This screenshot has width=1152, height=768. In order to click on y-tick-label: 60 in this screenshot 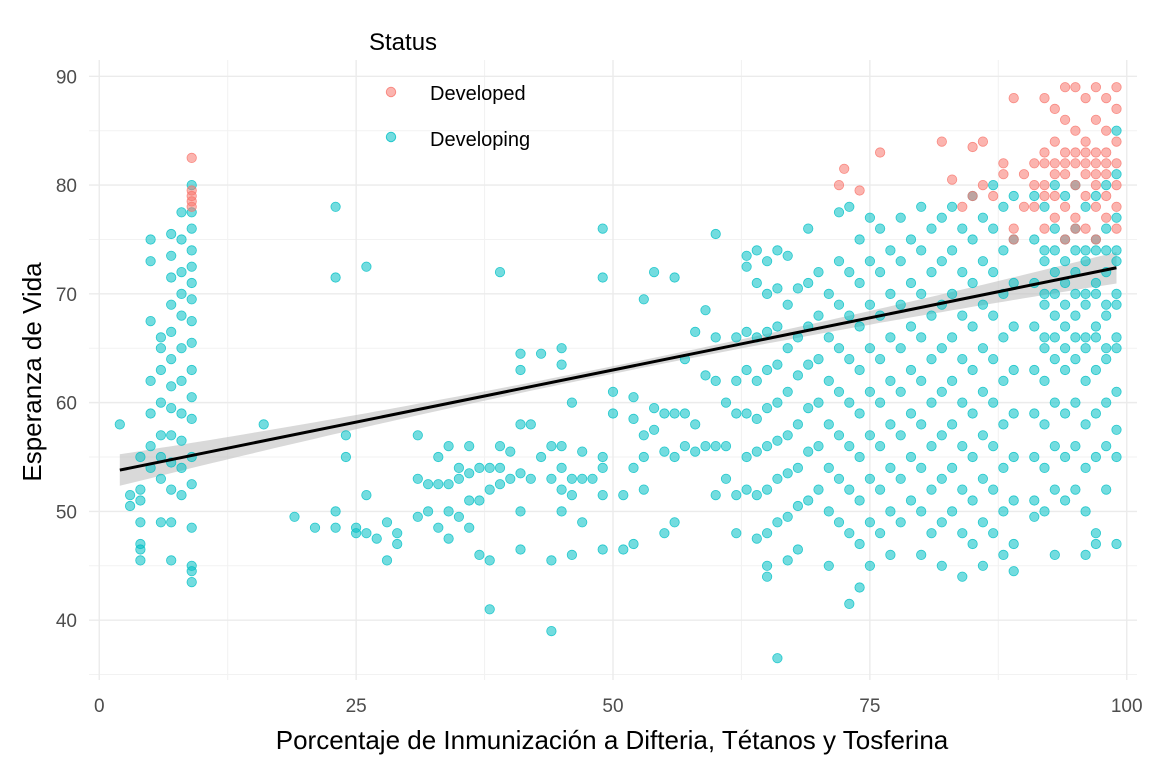, I will do `click(66, 404)`.